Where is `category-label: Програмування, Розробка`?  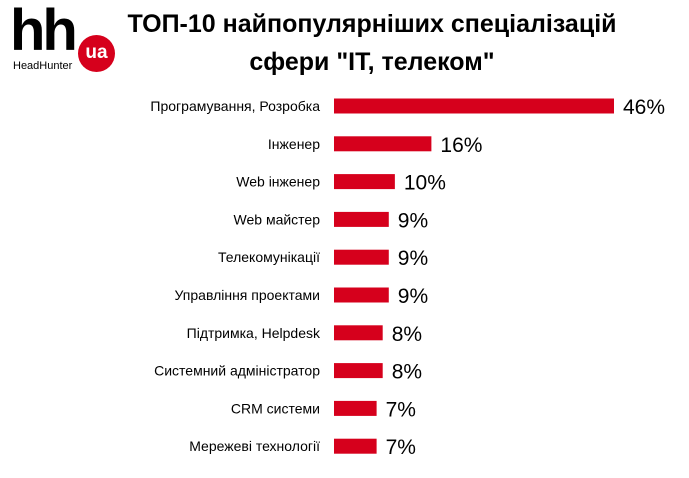 category-label: Програмування, Розробка is located at coordinates (235, 106).